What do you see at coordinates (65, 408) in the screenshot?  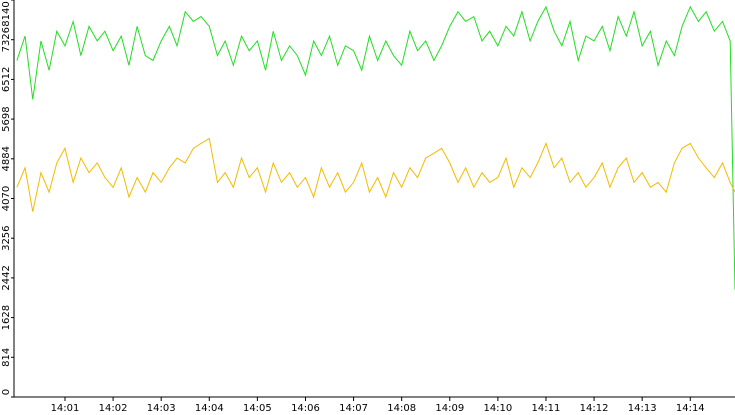 I see `x-tick-label: 14:01` at bounding box center [65, 408].